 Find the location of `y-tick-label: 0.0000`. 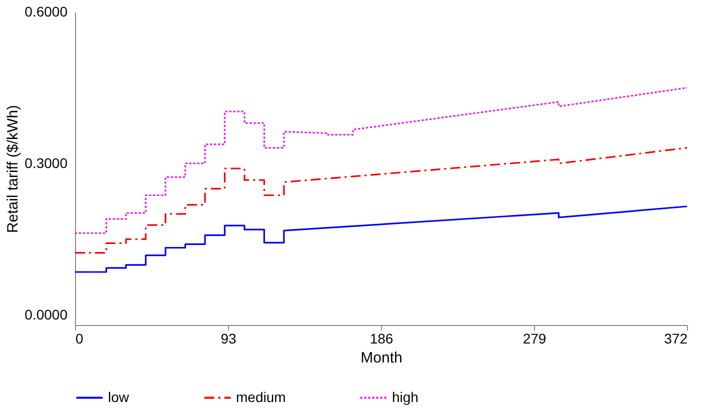

y-tick-label: 0.0000 is located at coordinates (46, 314).